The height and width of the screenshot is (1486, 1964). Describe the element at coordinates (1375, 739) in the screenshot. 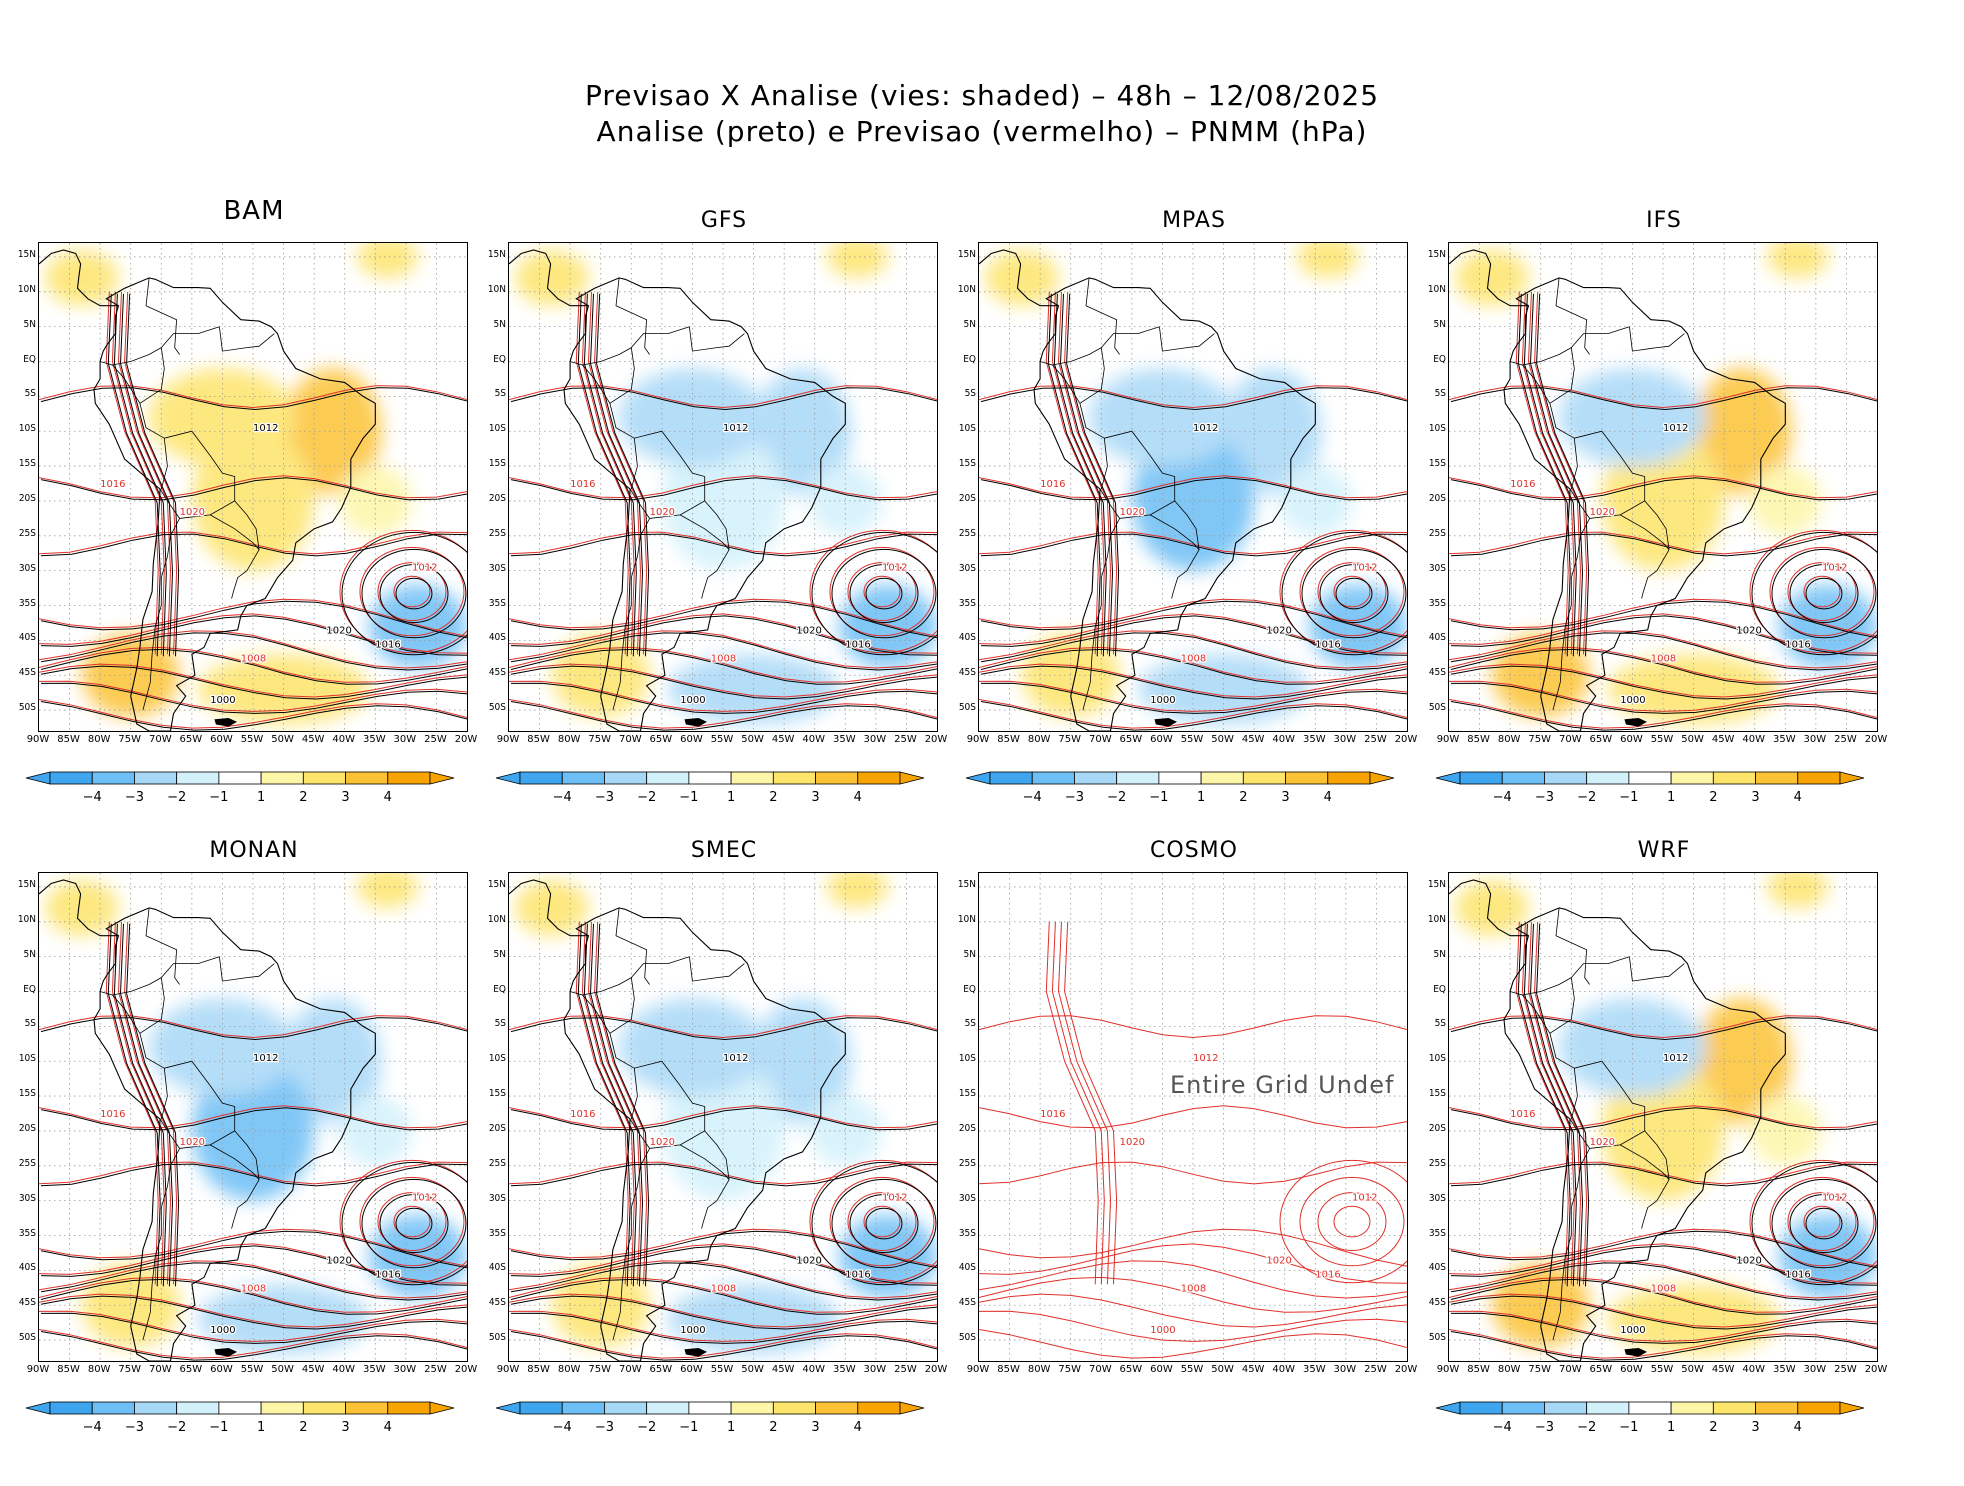

I see `lon-tick-label: 25W` at that location.